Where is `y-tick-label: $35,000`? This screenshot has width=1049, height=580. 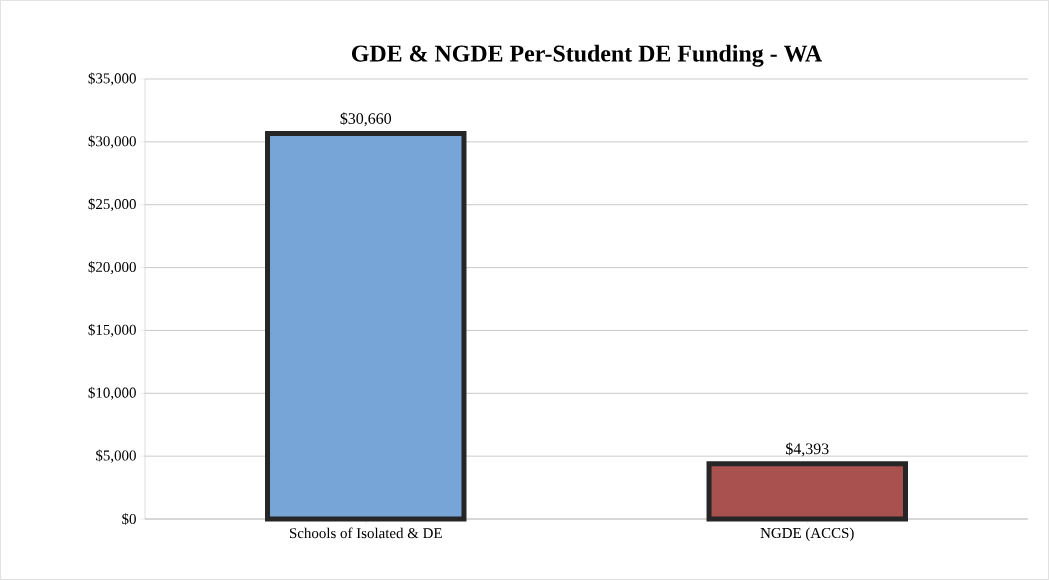 y-tick-label: $35,000 is located at coordinates (112, 79).